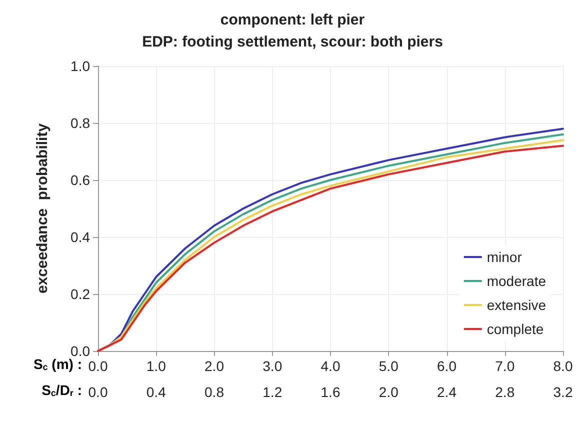 This screenshot has width=585, height=421. I want to click on x-tick-label: 0.0, so click(98, 366).